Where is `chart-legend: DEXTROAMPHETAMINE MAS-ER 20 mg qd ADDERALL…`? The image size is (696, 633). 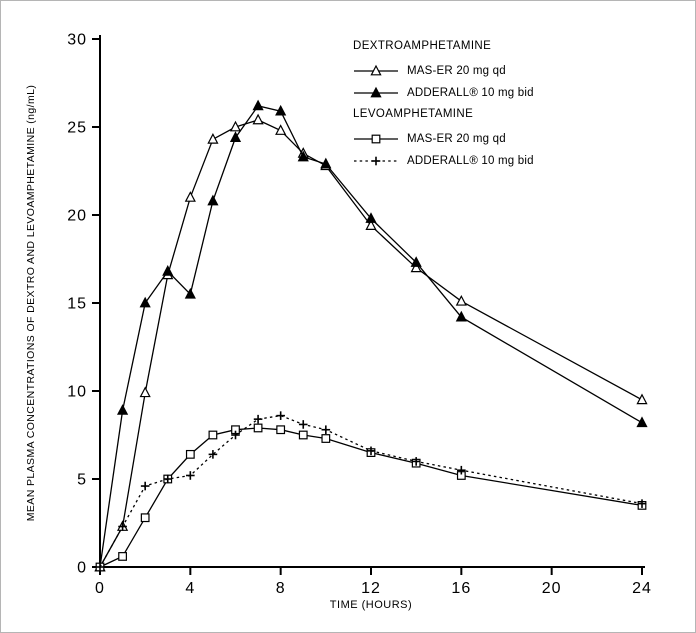 chart-legend: DEXTROAMPHETAMINE MAS-ER 20 mg qd ADDERALL… is located at coordinates (443, 103).